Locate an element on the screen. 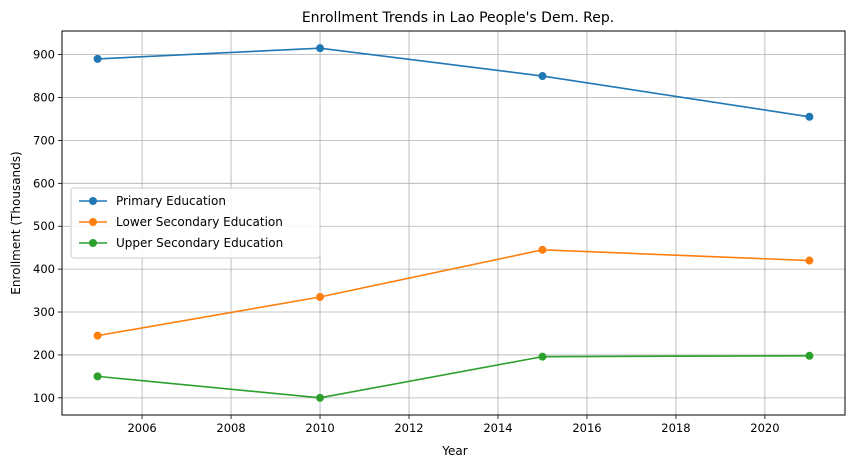 This screenshot has height=468, width=850. x-tick-label: 2018 is located at coordinates (675, 428).